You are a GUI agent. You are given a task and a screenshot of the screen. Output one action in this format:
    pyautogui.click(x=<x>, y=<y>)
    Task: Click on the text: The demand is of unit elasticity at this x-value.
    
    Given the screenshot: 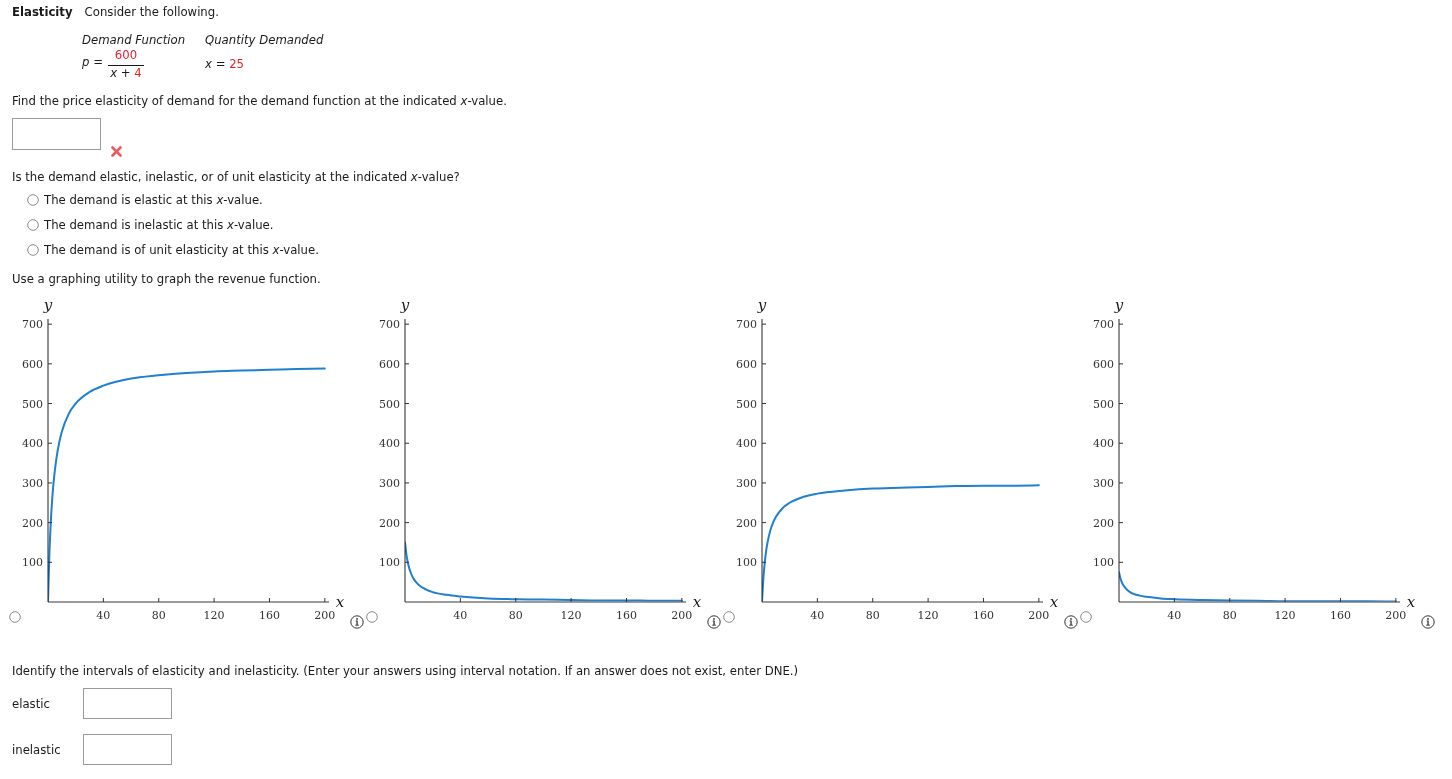 What is the action you would take?
    pyautogui.click(x=181, y=250)
    